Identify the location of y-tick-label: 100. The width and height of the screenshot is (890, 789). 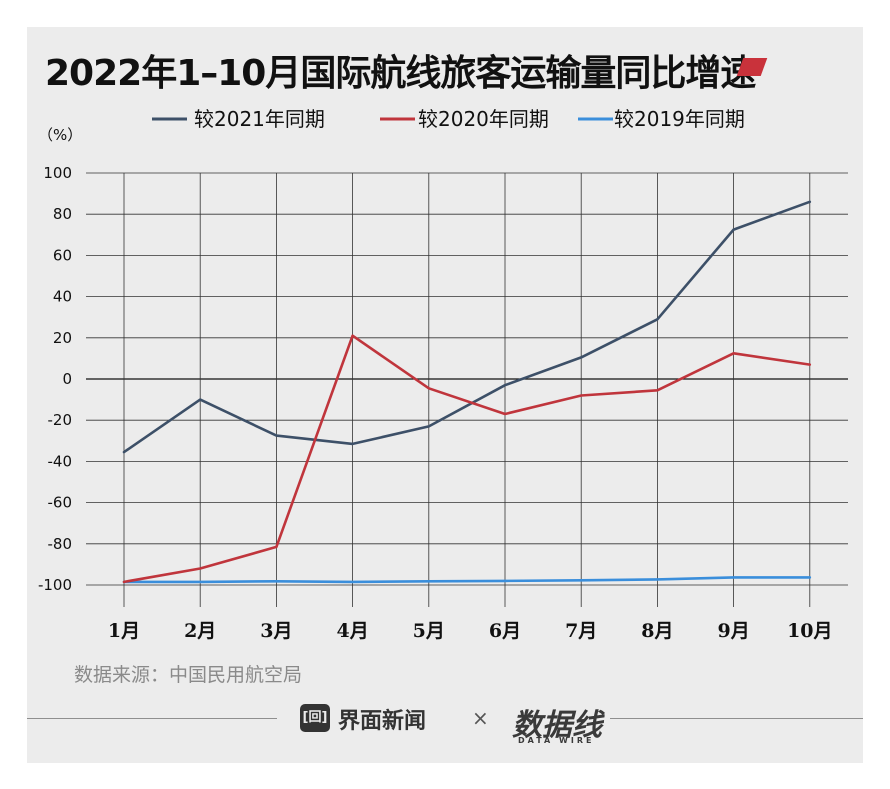
(57, 173).